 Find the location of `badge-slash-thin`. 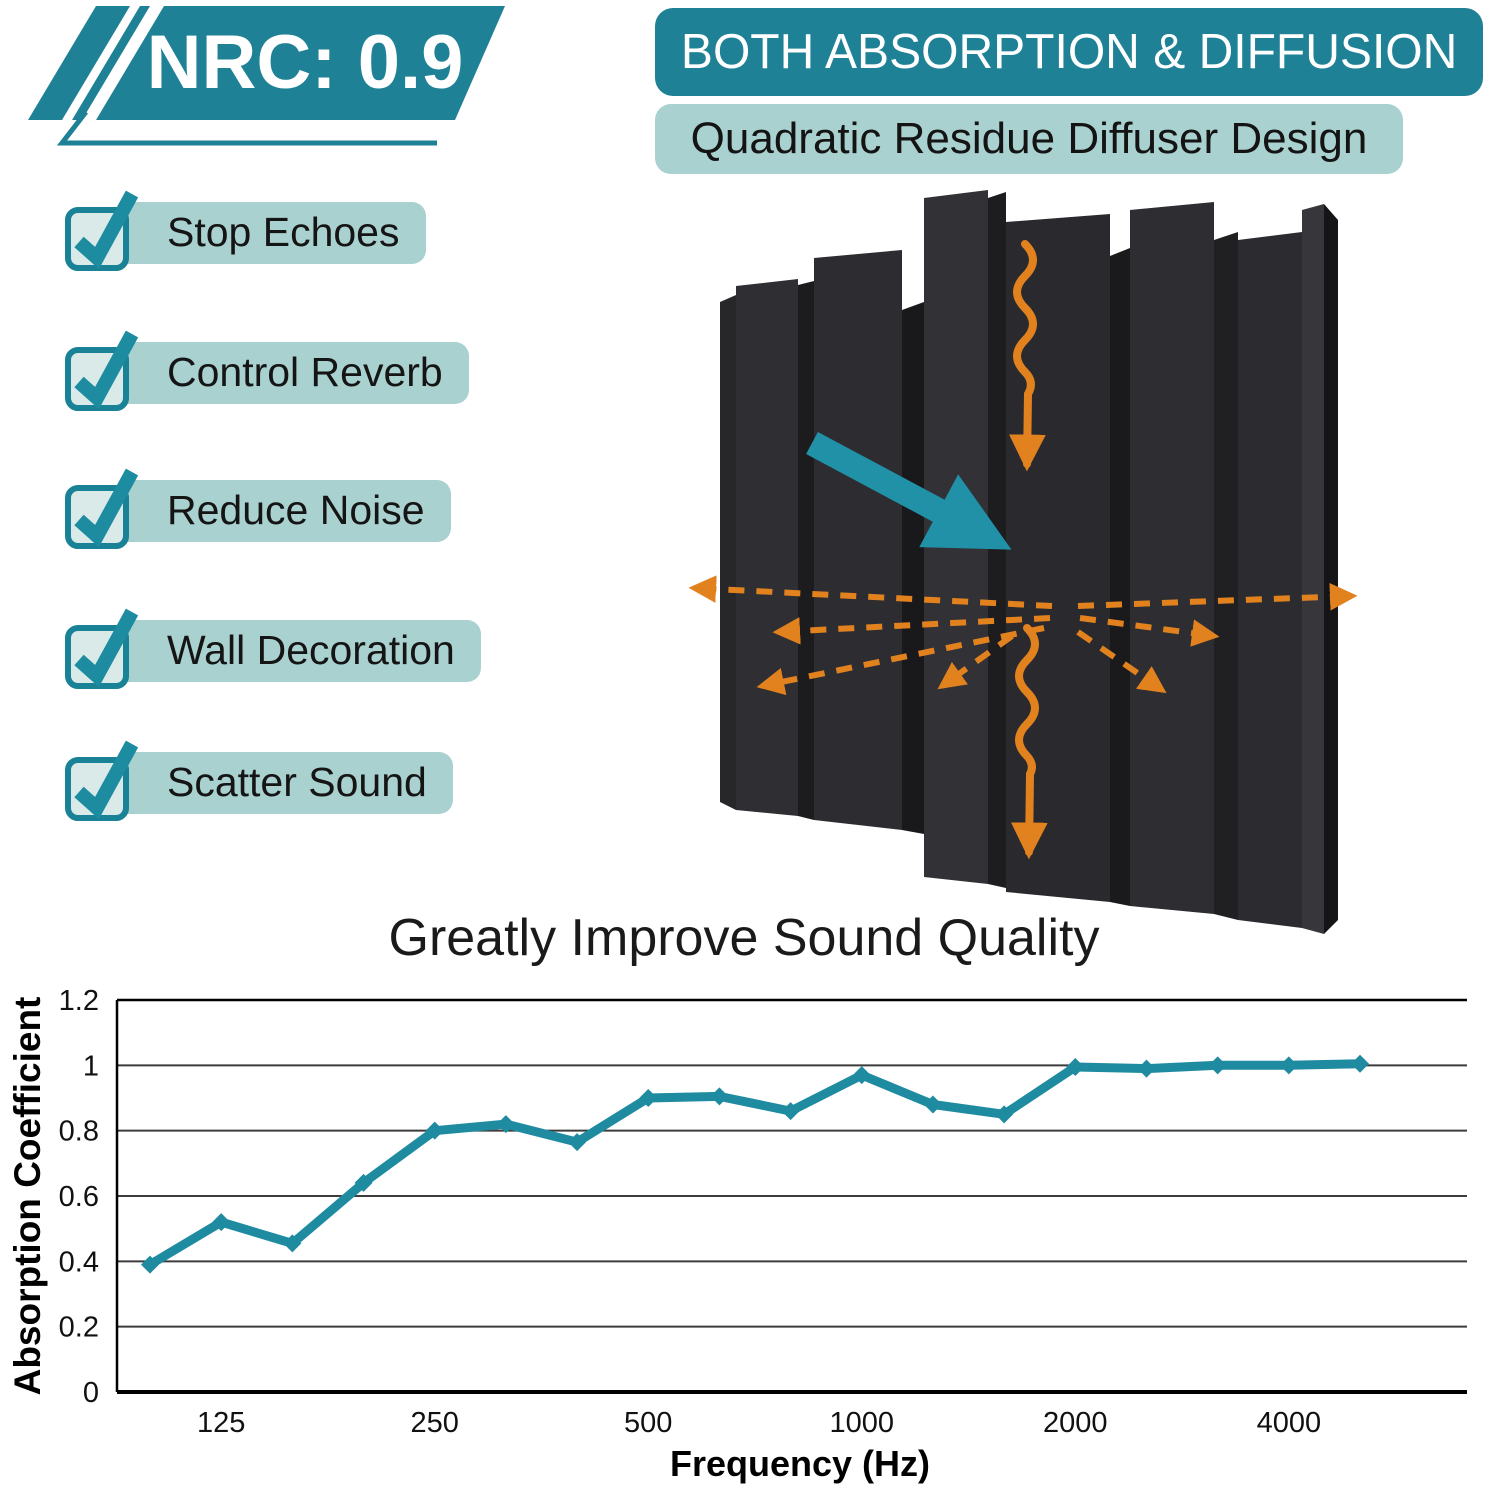

badge-slash-thin is located at coordinates (111, 63).